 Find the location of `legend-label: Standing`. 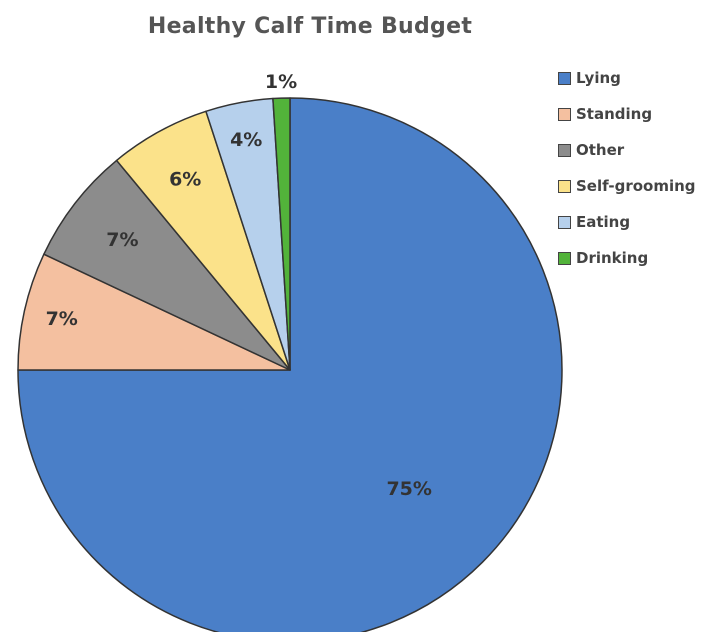

legend-label: Standing is located at coordinates (614, 114).